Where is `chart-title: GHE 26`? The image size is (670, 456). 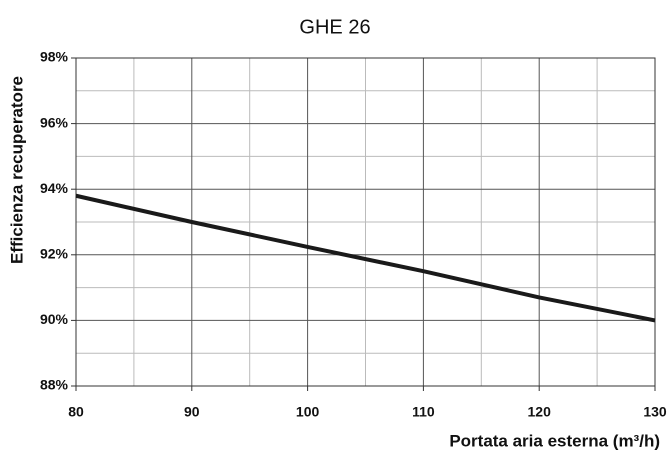 chart-title: GHE 26 is located at coordinates (334, 27).